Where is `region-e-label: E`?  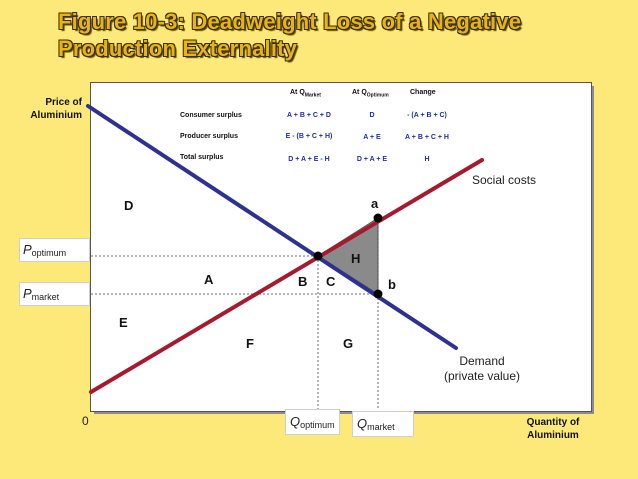 region-e-label: E is located at coordinates (123, 322).